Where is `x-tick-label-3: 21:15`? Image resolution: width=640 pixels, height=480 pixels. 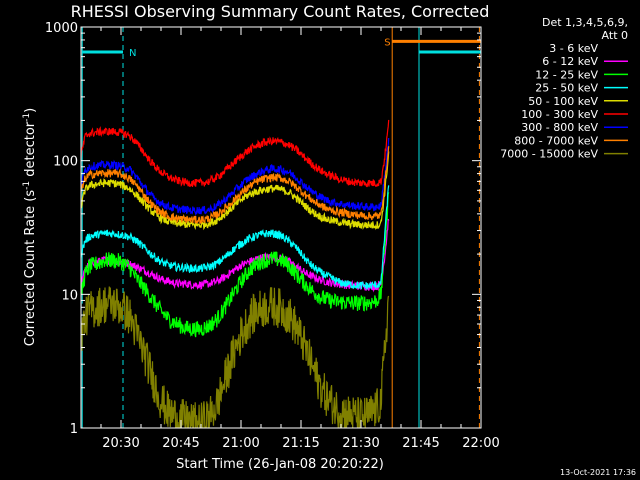
x-tick-label-3: 21:15 is located at coordinates (300, 443).